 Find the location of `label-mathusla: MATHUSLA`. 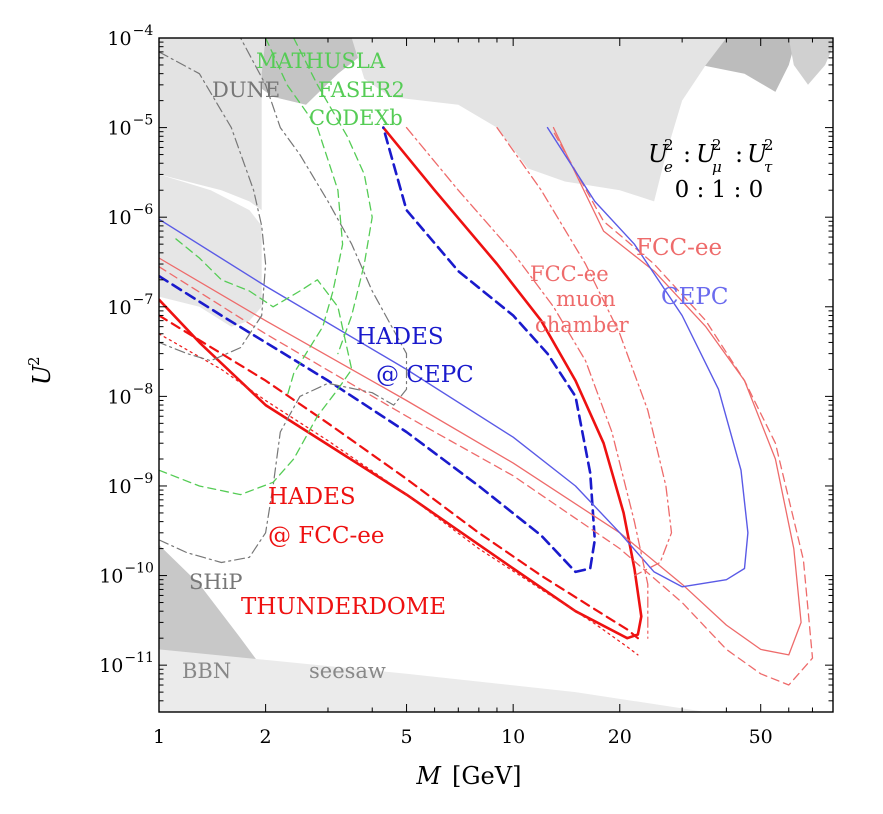

label-mathusla: MATHUSLA is located at coordinates (321, 61).